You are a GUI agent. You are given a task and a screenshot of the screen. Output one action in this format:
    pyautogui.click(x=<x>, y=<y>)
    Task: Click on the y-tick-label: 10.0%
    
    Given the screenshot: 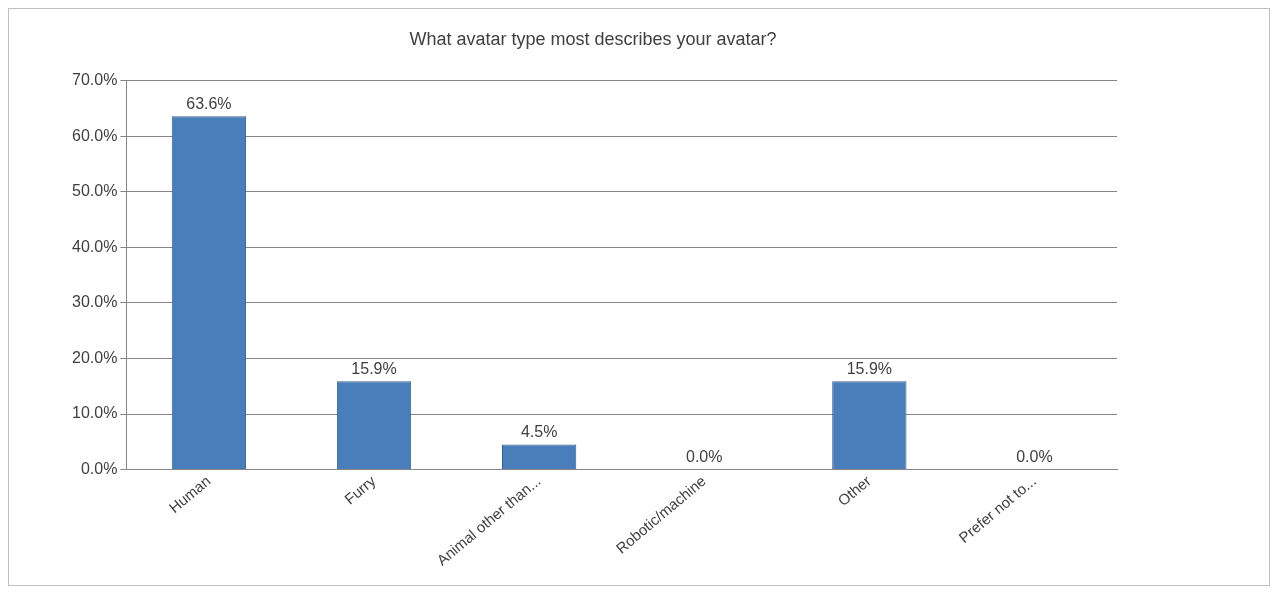 What is the action you would take?
    pyautogui.click(x=94, y=413)
    